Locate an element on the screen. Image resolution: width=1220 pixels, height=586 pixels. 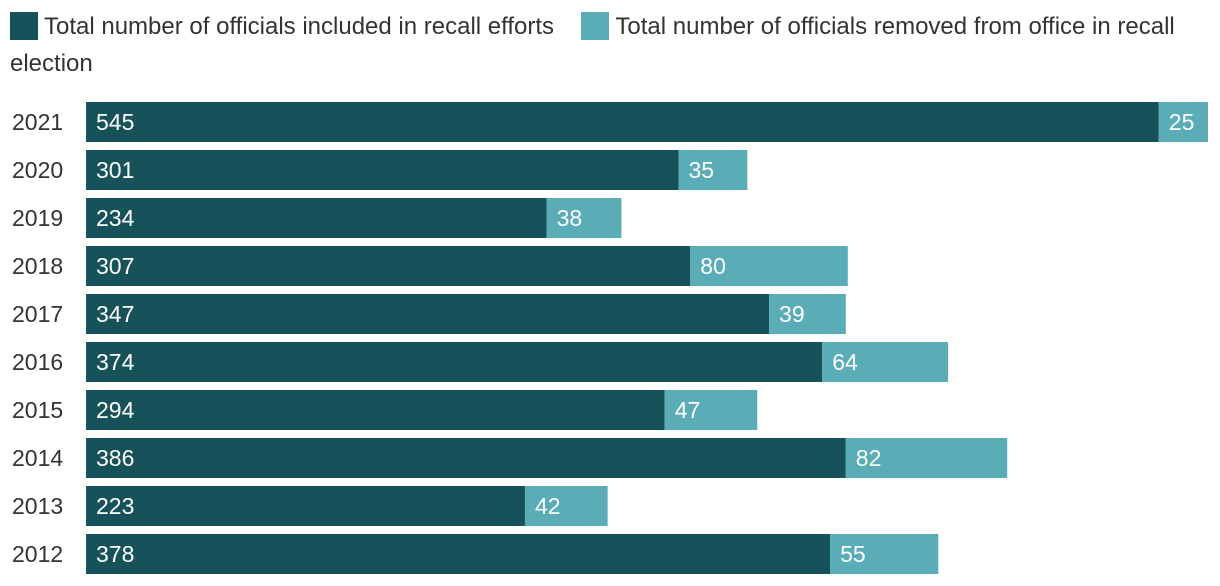
bar-included-2013 is located at coordinates (305, 506).